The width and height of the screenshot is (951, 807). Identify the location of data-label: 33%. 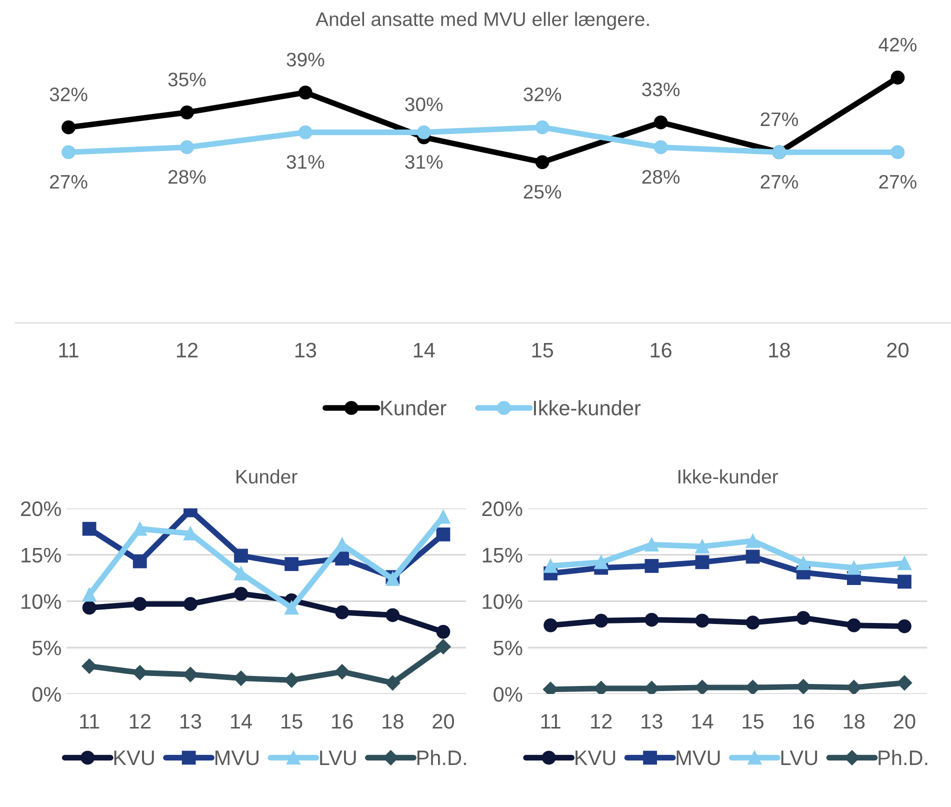
(661, 89).